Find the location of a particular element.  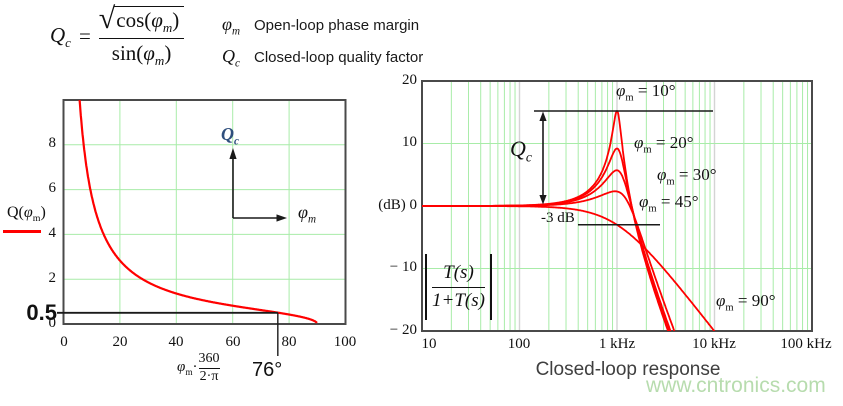

left-chart-y-axis-label: Q(φm) is located at coordinates (26, 214).